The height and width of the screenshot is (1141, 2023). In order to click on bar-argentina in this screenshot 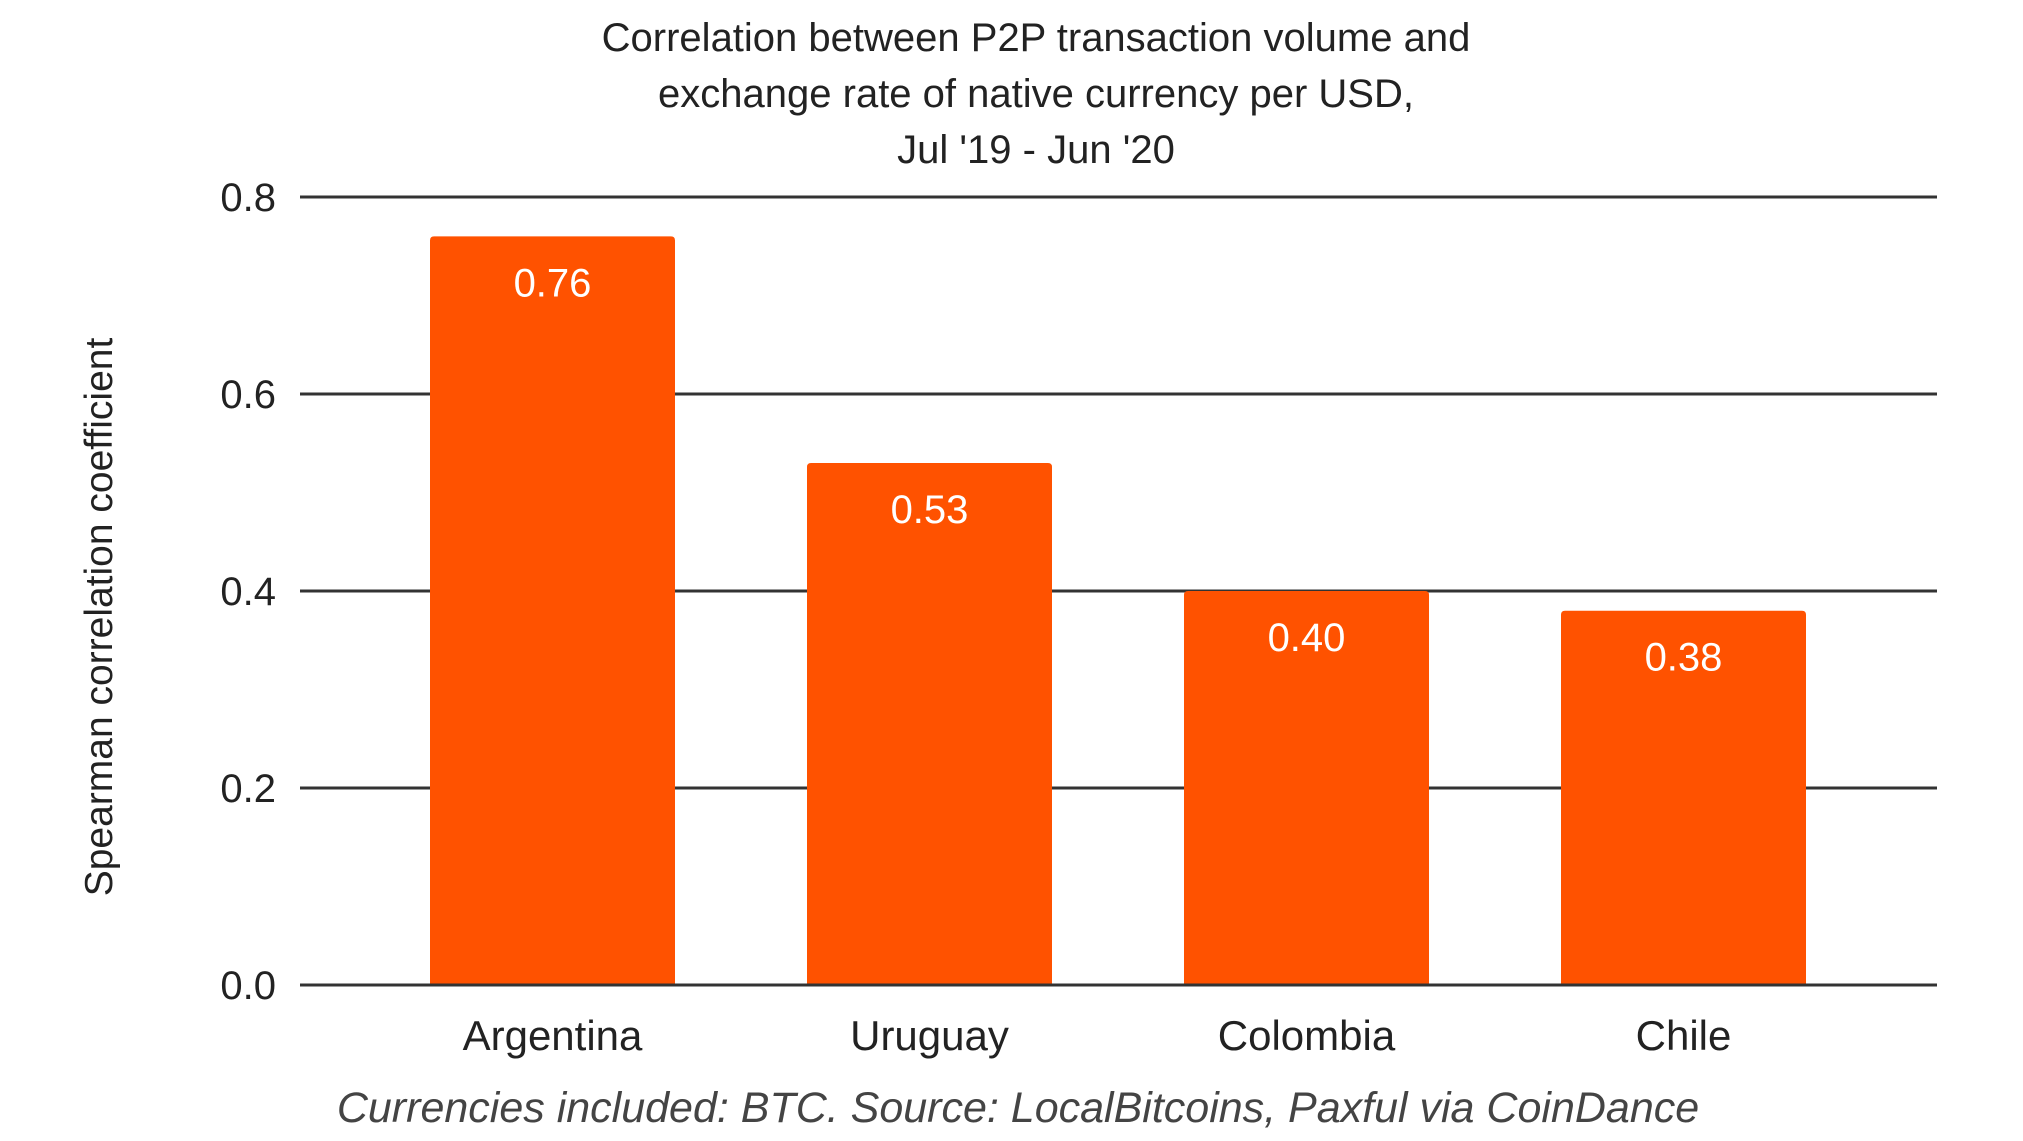, I will do `click(552, 610)`.